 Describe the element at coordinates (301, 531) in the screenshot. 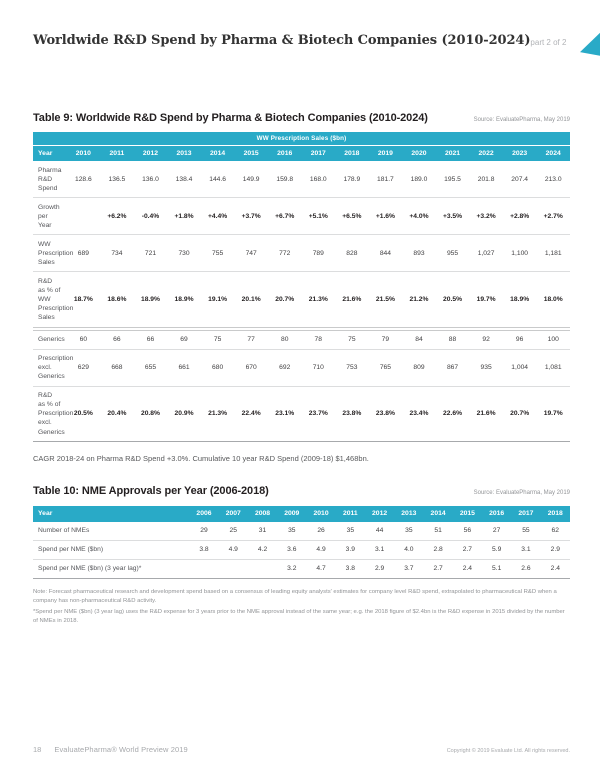

I see `table-row: Number of NMEs 29 25 31 35 26 35 44 35 51 56 27 55 62` at that location.